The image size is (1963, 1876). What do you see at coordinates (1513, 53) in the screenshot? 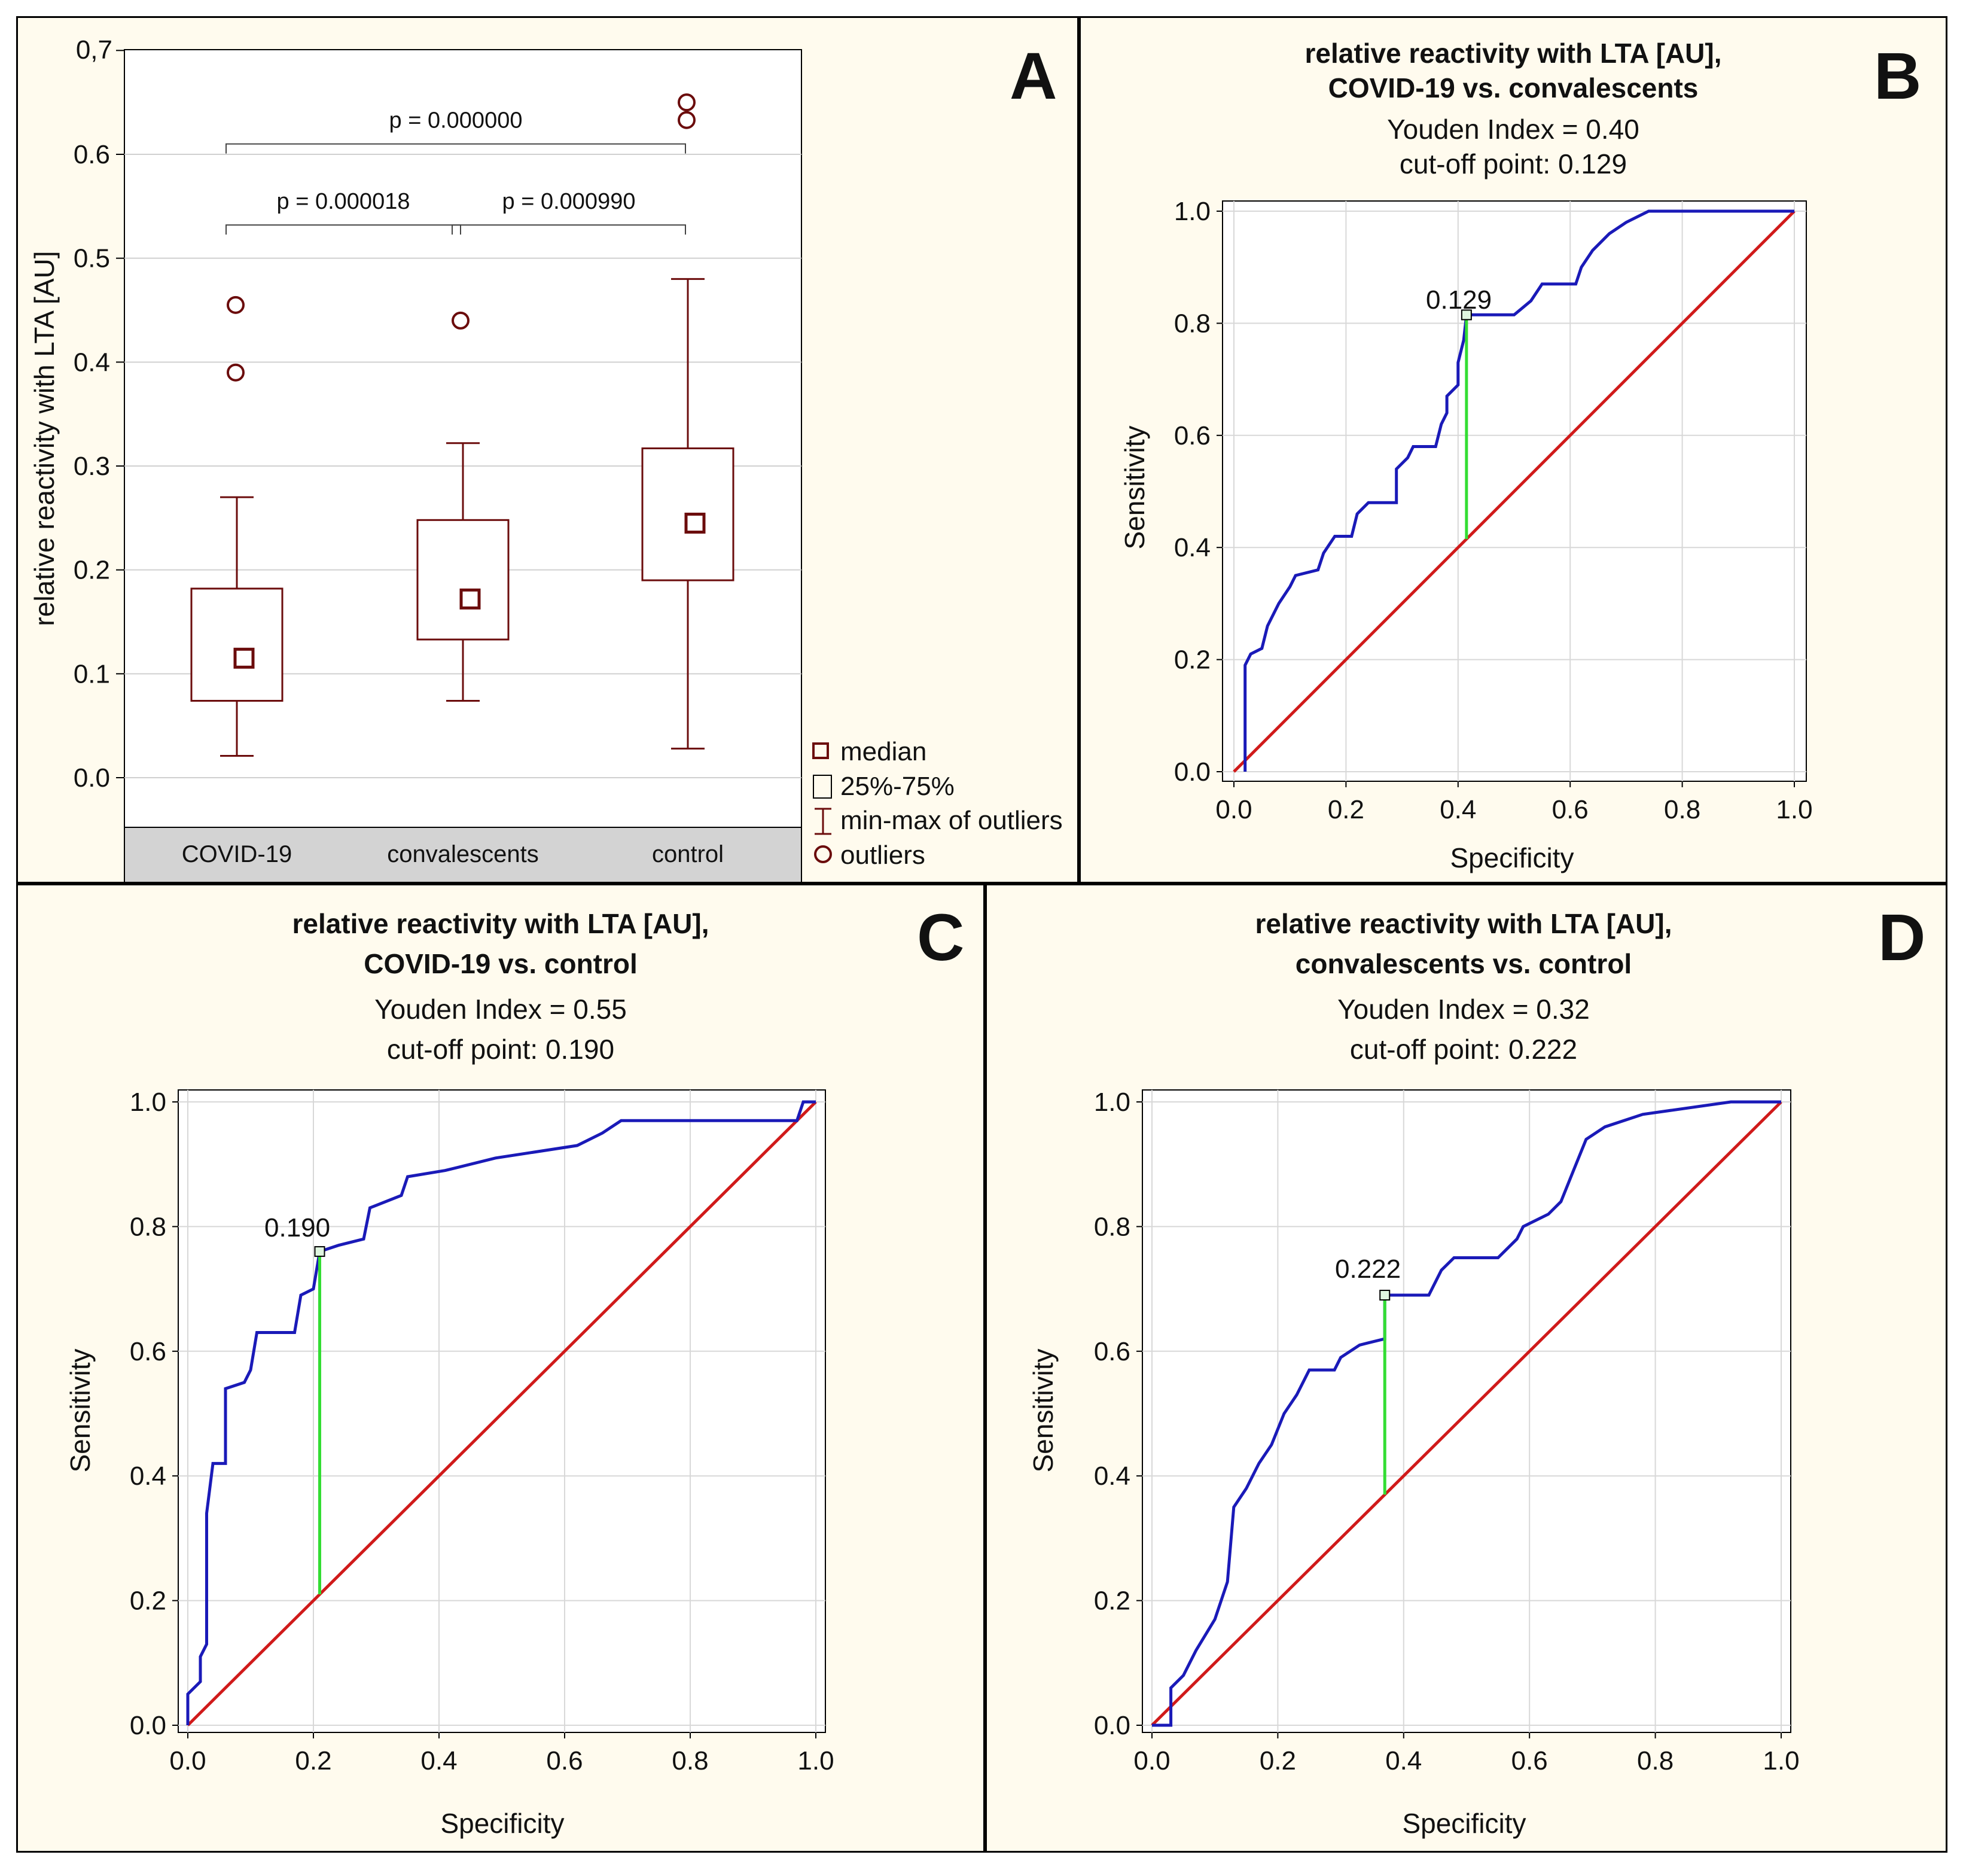
I see `b-title-line1: relative reactivity with LTA [AU],` at bounding box center [1513, 53].